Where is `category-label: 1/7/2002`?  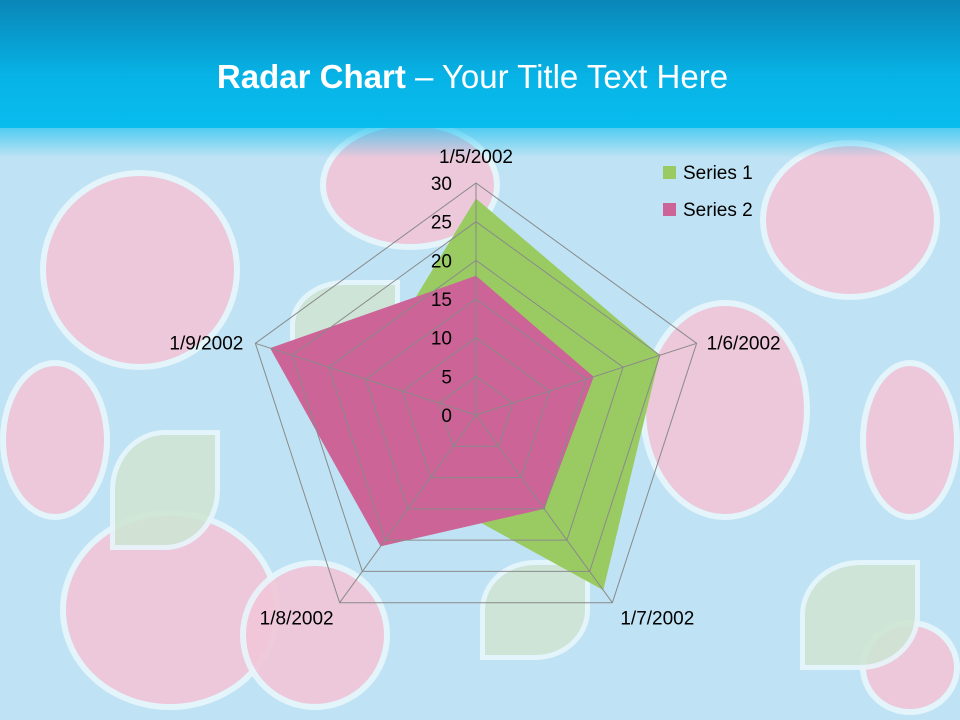
category-label: 1/7/2002 is located at coordinates (657, 619).